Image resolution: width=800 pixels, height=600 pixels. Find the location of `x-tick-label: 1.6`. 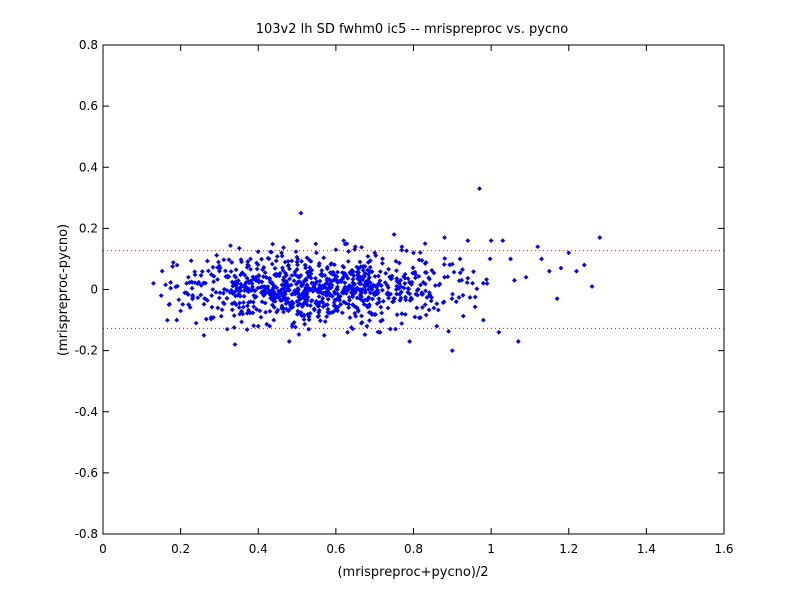

x-tick-label: 1.6 is located at coordinates (723, 549).